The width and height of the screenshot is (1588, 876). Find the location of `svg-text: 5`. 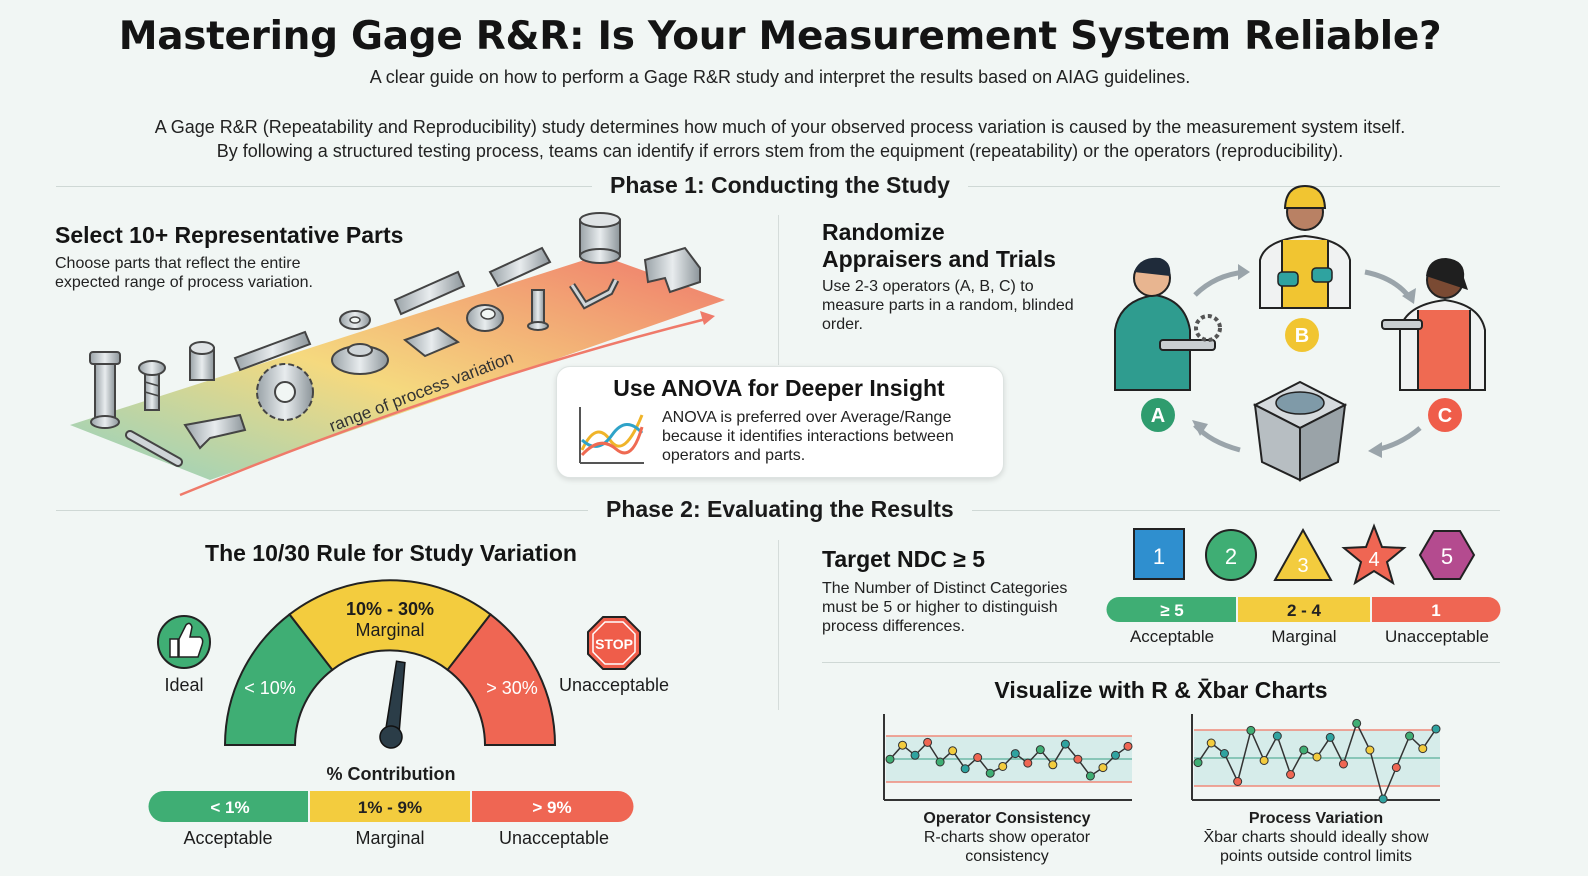

svg-text: 5 is located at coordinates (1447, 556).